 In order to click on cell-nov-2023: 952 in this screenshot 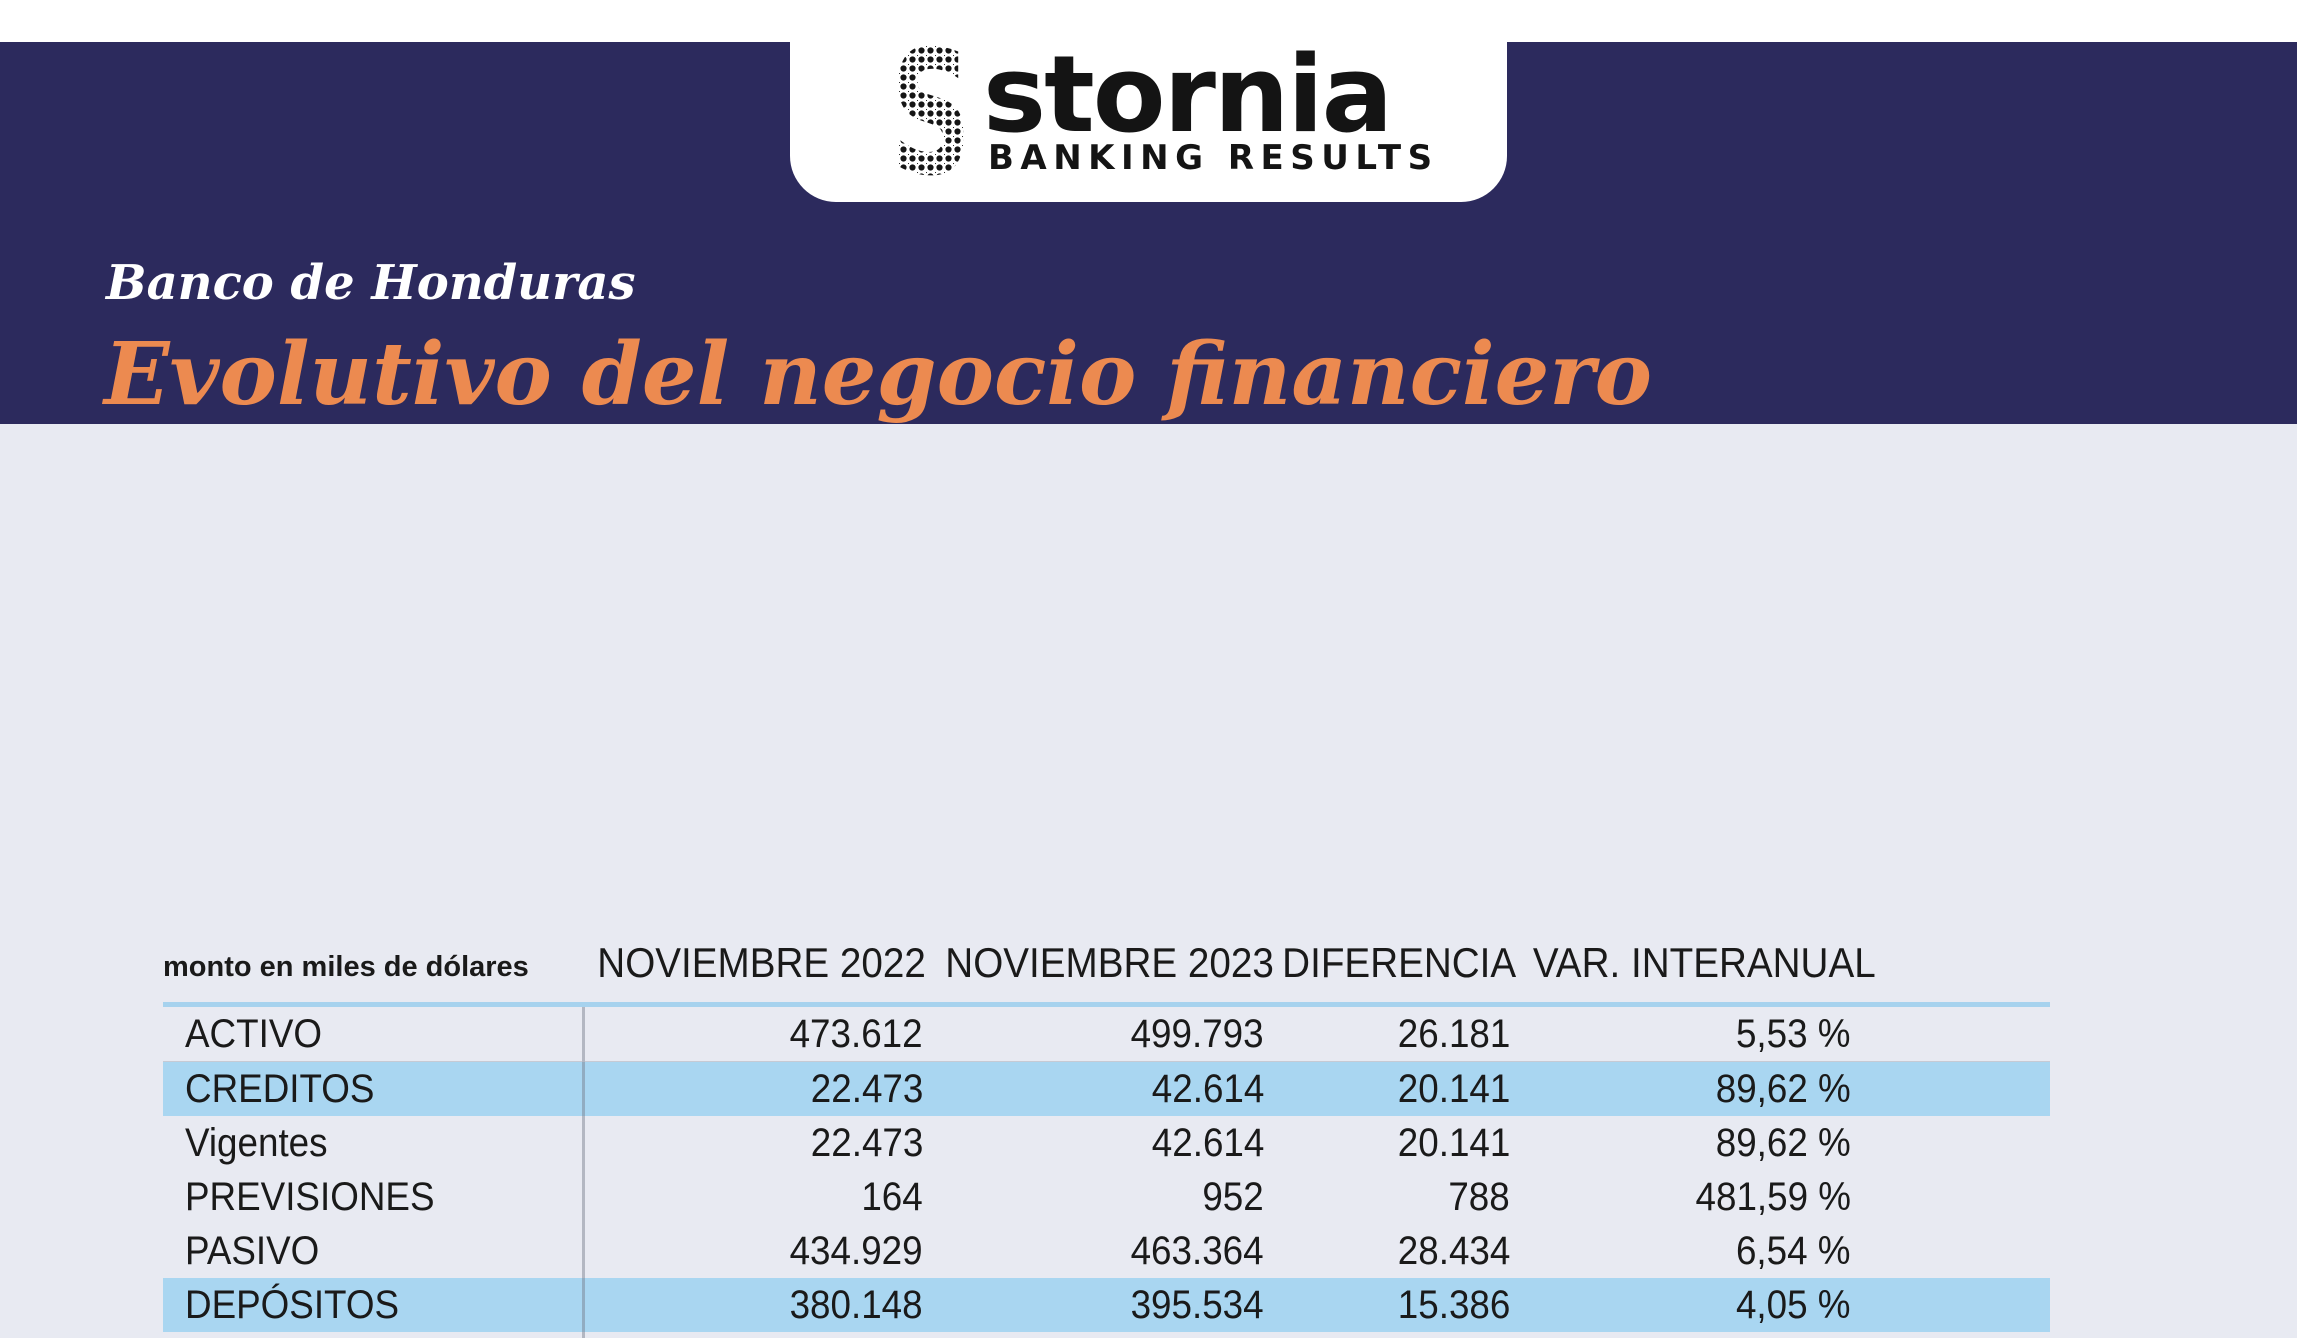, I will do `click(1233, 1196)`.